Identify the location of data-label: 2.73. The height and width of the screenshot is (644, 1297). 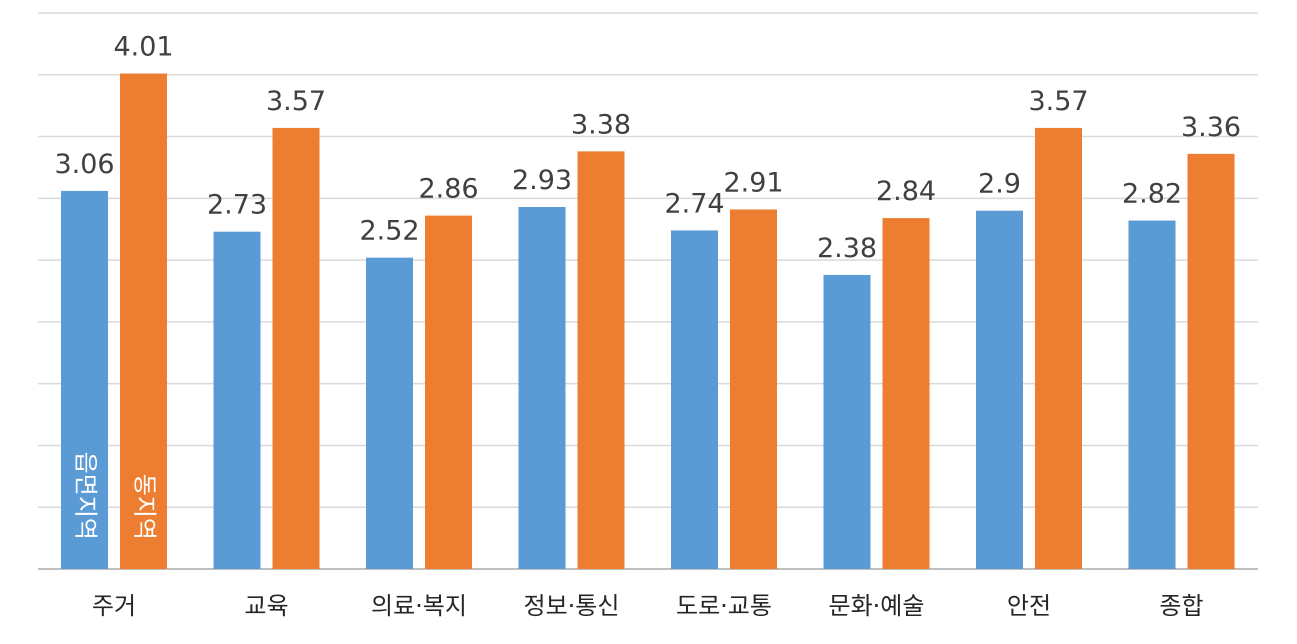
(237, 205).